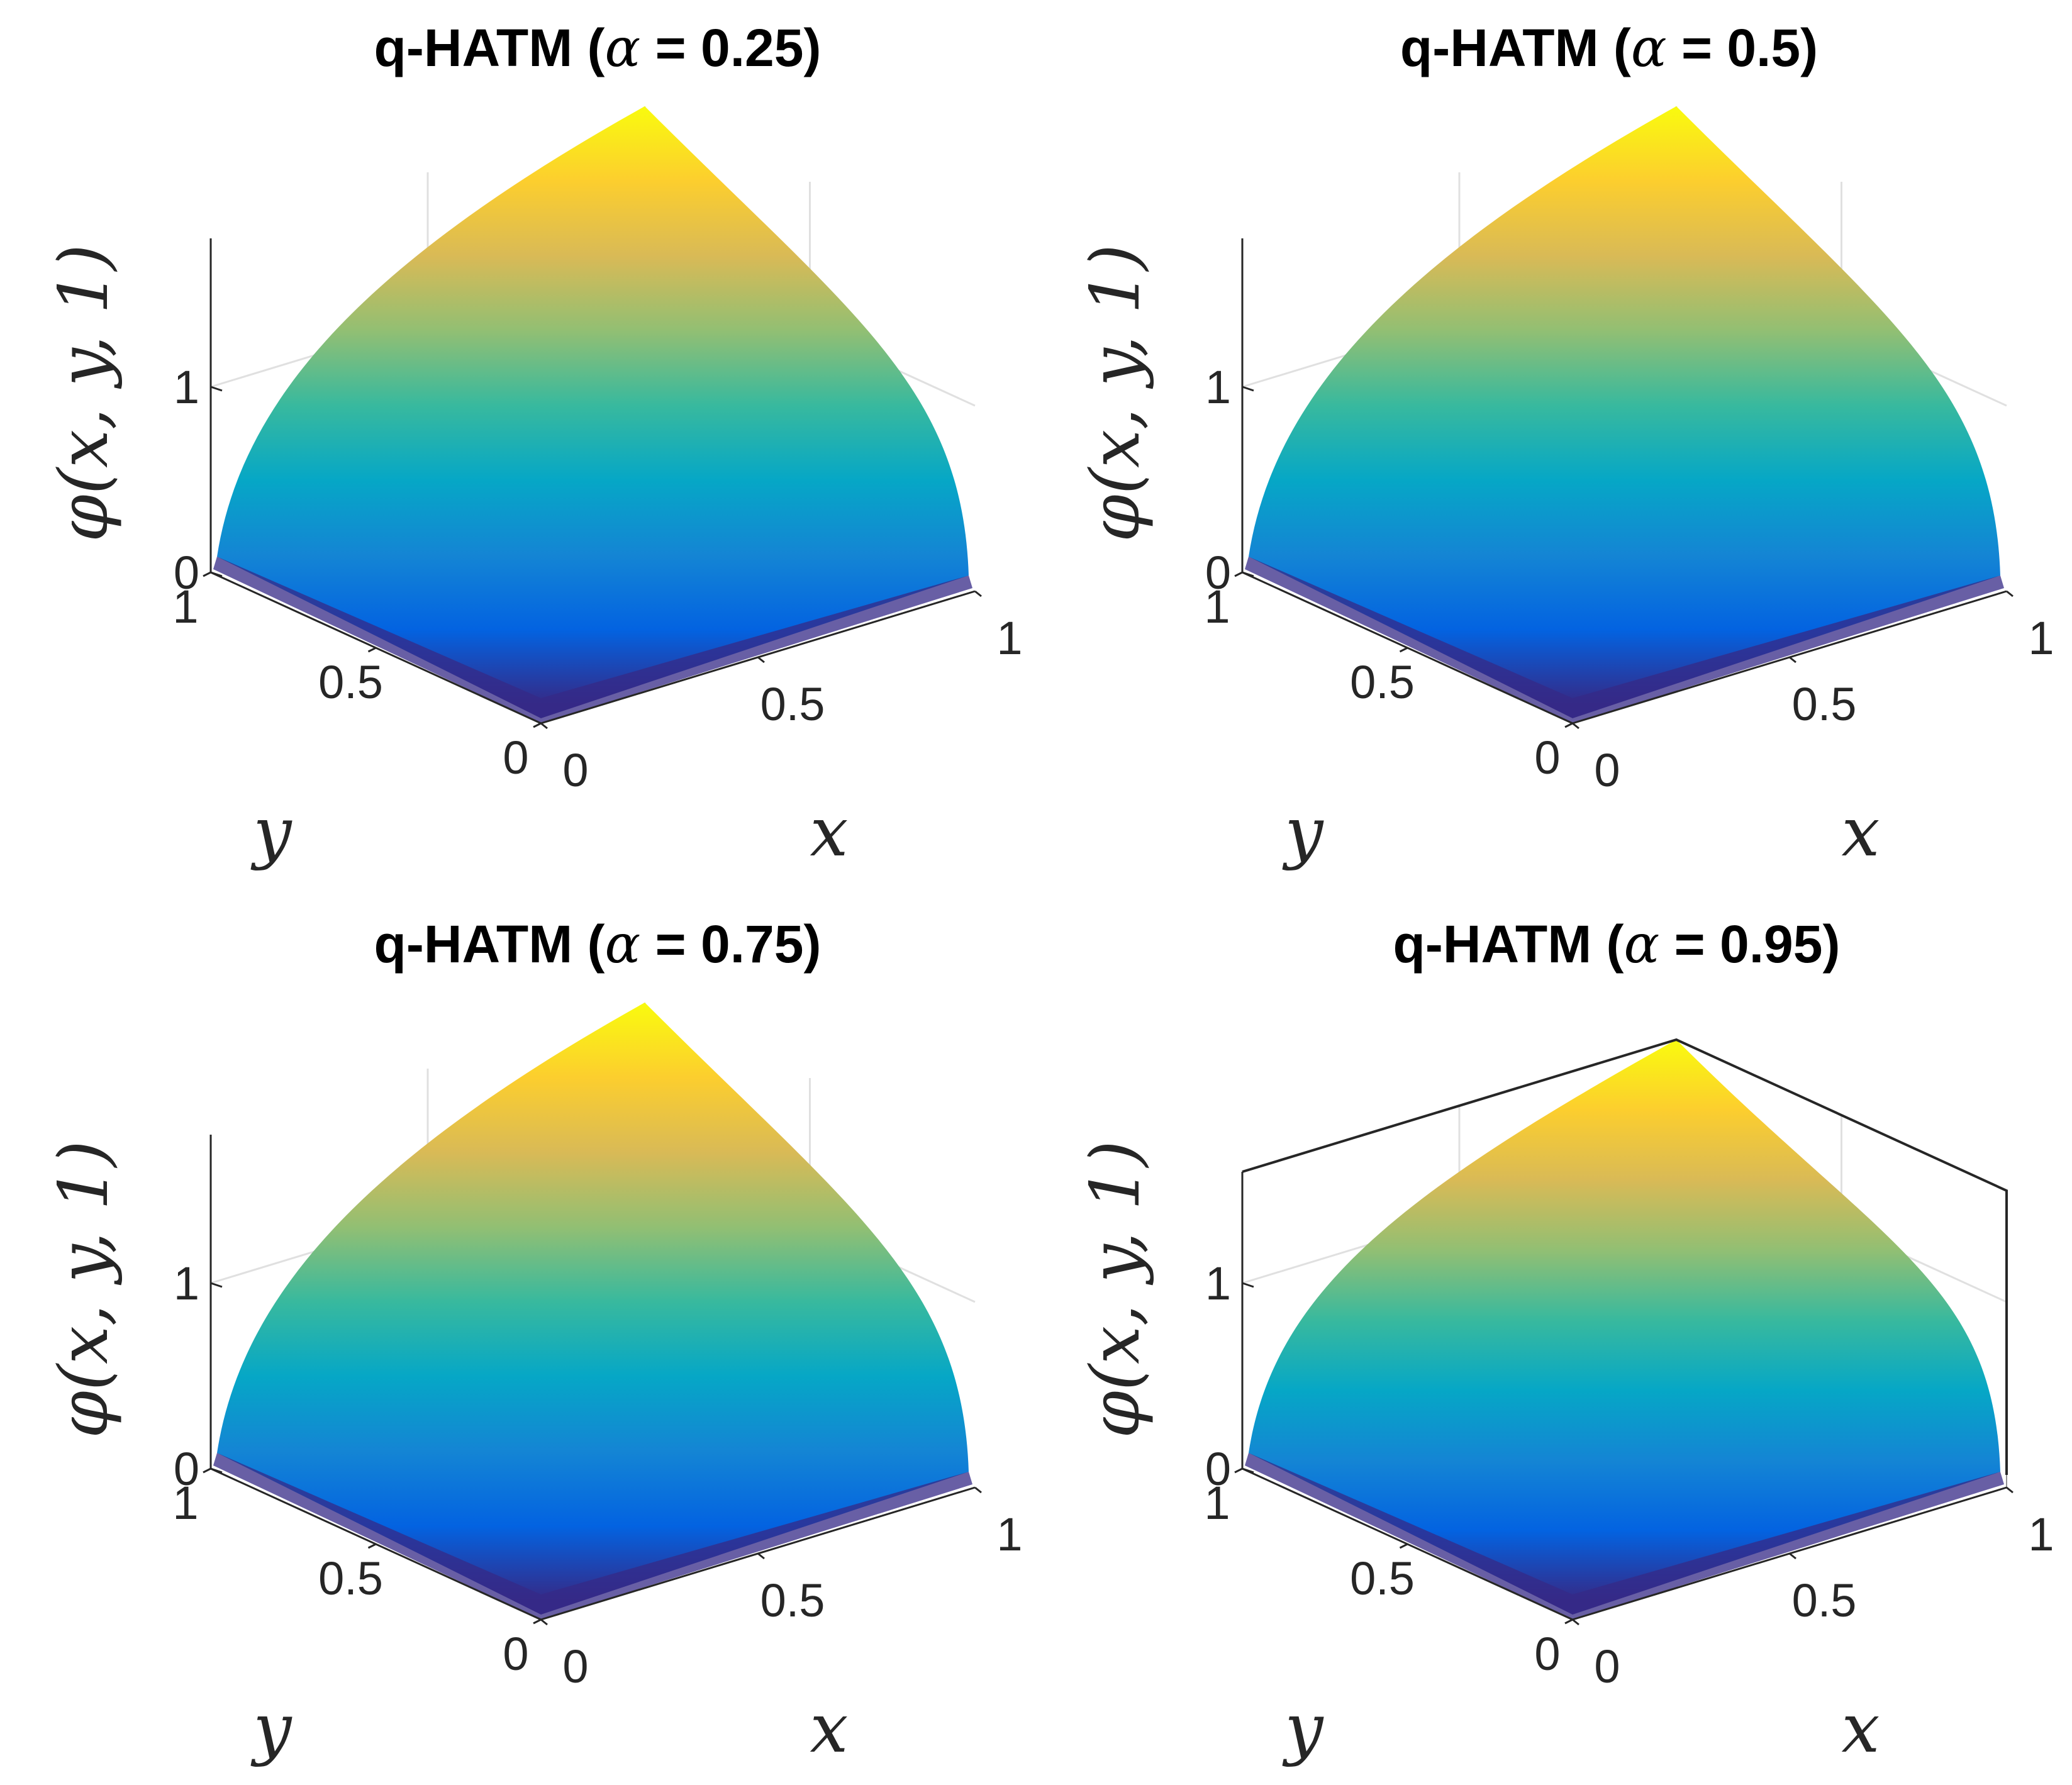 The height and width of the screenshot is (1785, 2072). What do you see at coordinates (1617, 944) in the screenshot?
I see `panel-title: q-HATM (α = 0.95)` at bounding box center [1617, 944].